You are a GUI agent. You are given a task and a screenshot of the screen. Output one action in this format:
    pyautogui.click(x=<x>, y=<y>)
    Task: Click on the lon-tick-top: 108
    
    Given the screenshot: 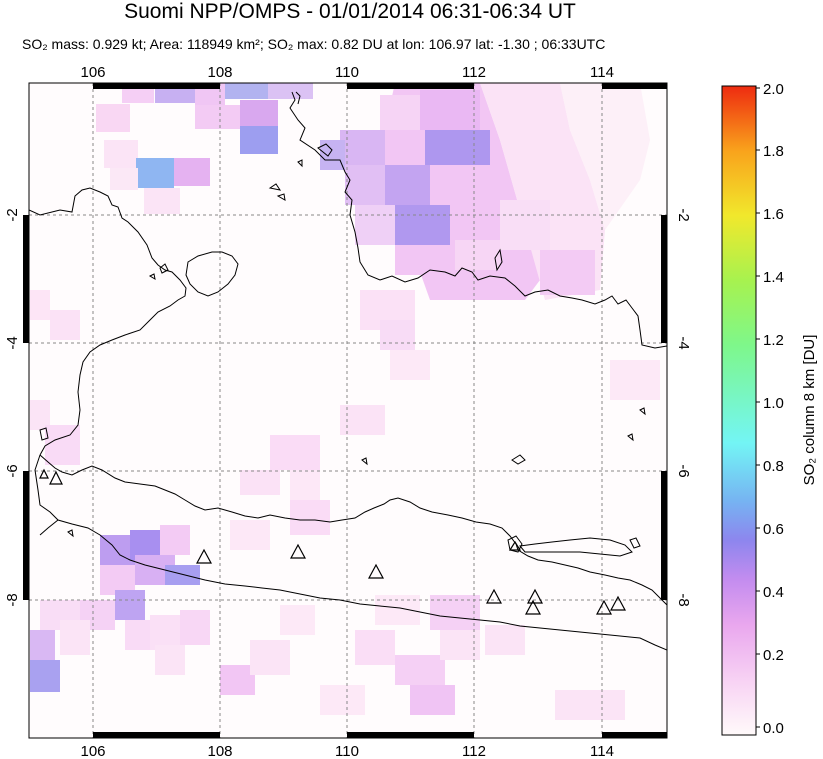 What is the action you would take?
    pyautogui.click(x=219, y=72)
    